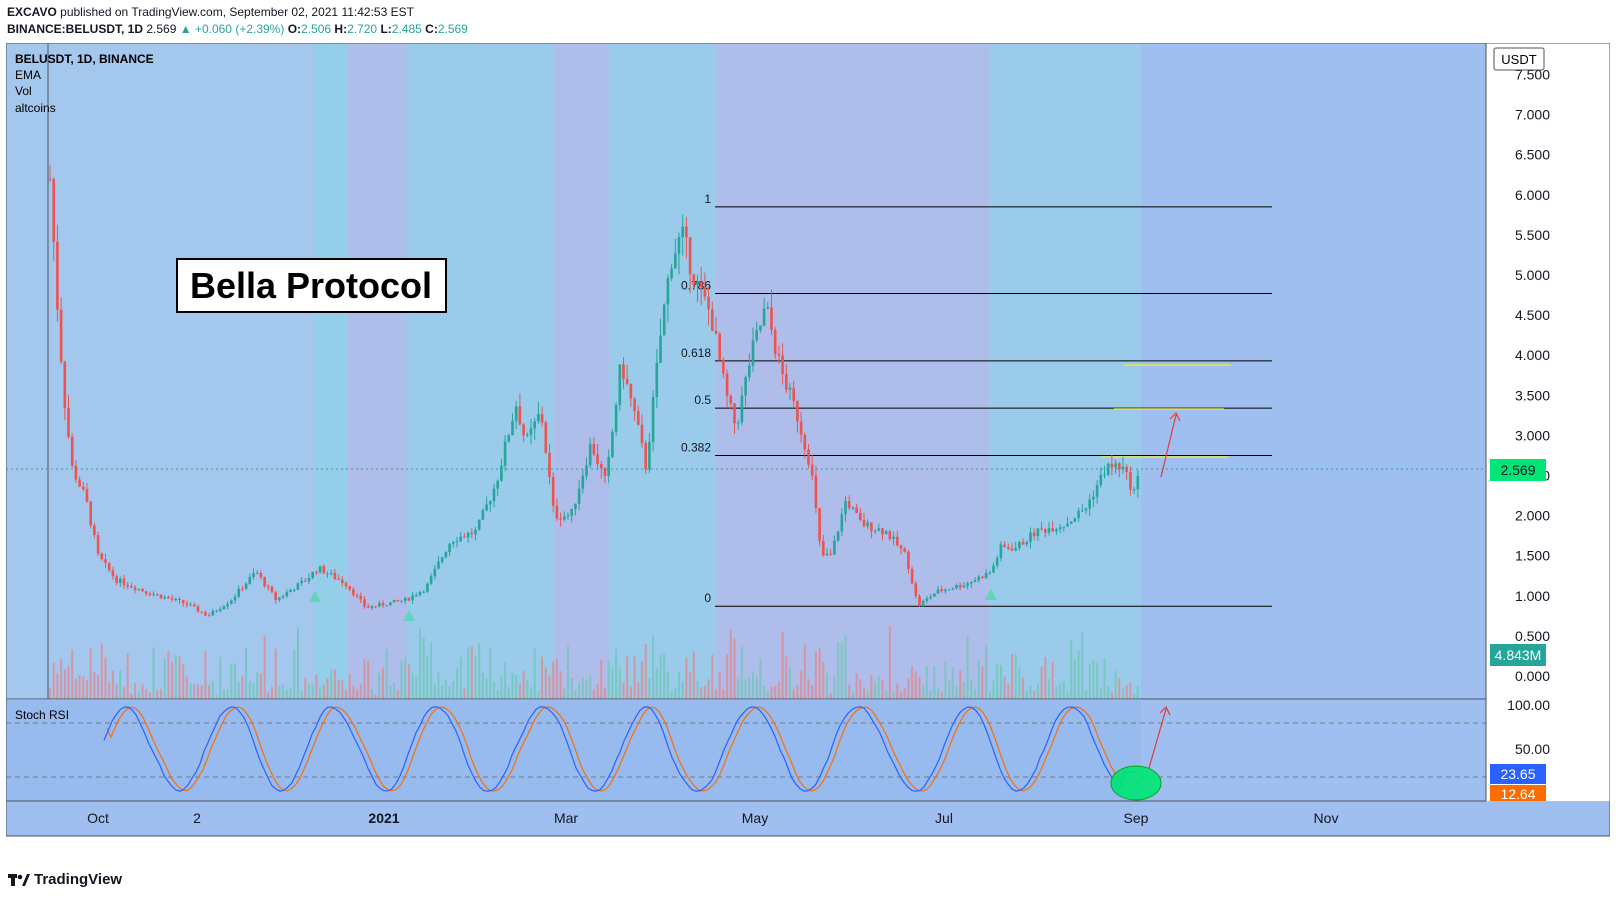  I want to click on price-axis, so click(1548, 422).